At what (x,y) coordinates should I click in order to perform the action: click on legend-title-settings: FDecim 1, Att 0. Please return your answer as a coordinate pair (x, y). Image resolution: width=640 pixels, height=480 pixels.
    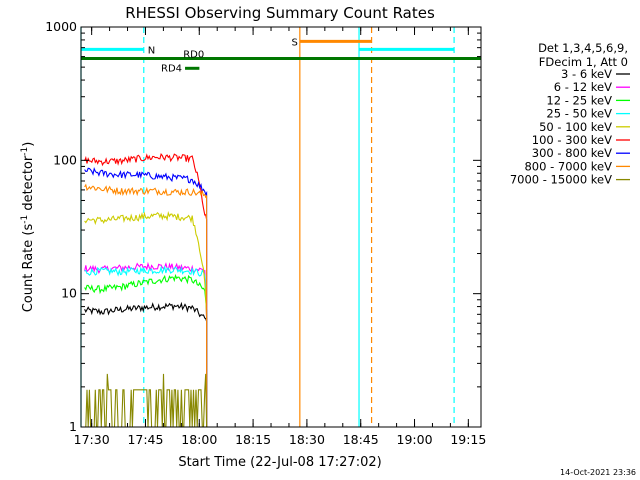
    Looking at the image, I should click on (583, 62).